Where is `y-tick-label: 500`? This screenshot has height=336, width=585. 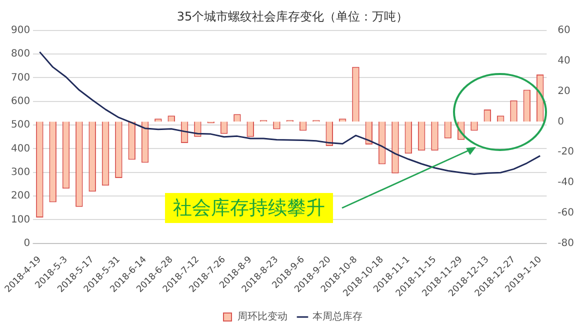 y-tick-label: 500 is located at coordinates (20, 125).